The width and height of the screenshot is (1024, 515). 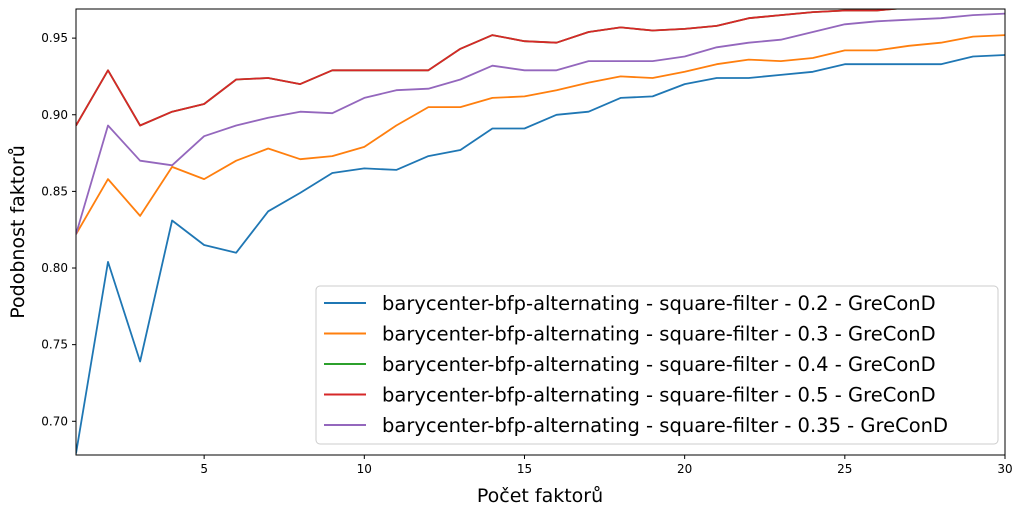 What do you see at coordinates (54, 38) in the screenshot?
I see `y-tick-label: 0.95` at bounding box center [54, 38].